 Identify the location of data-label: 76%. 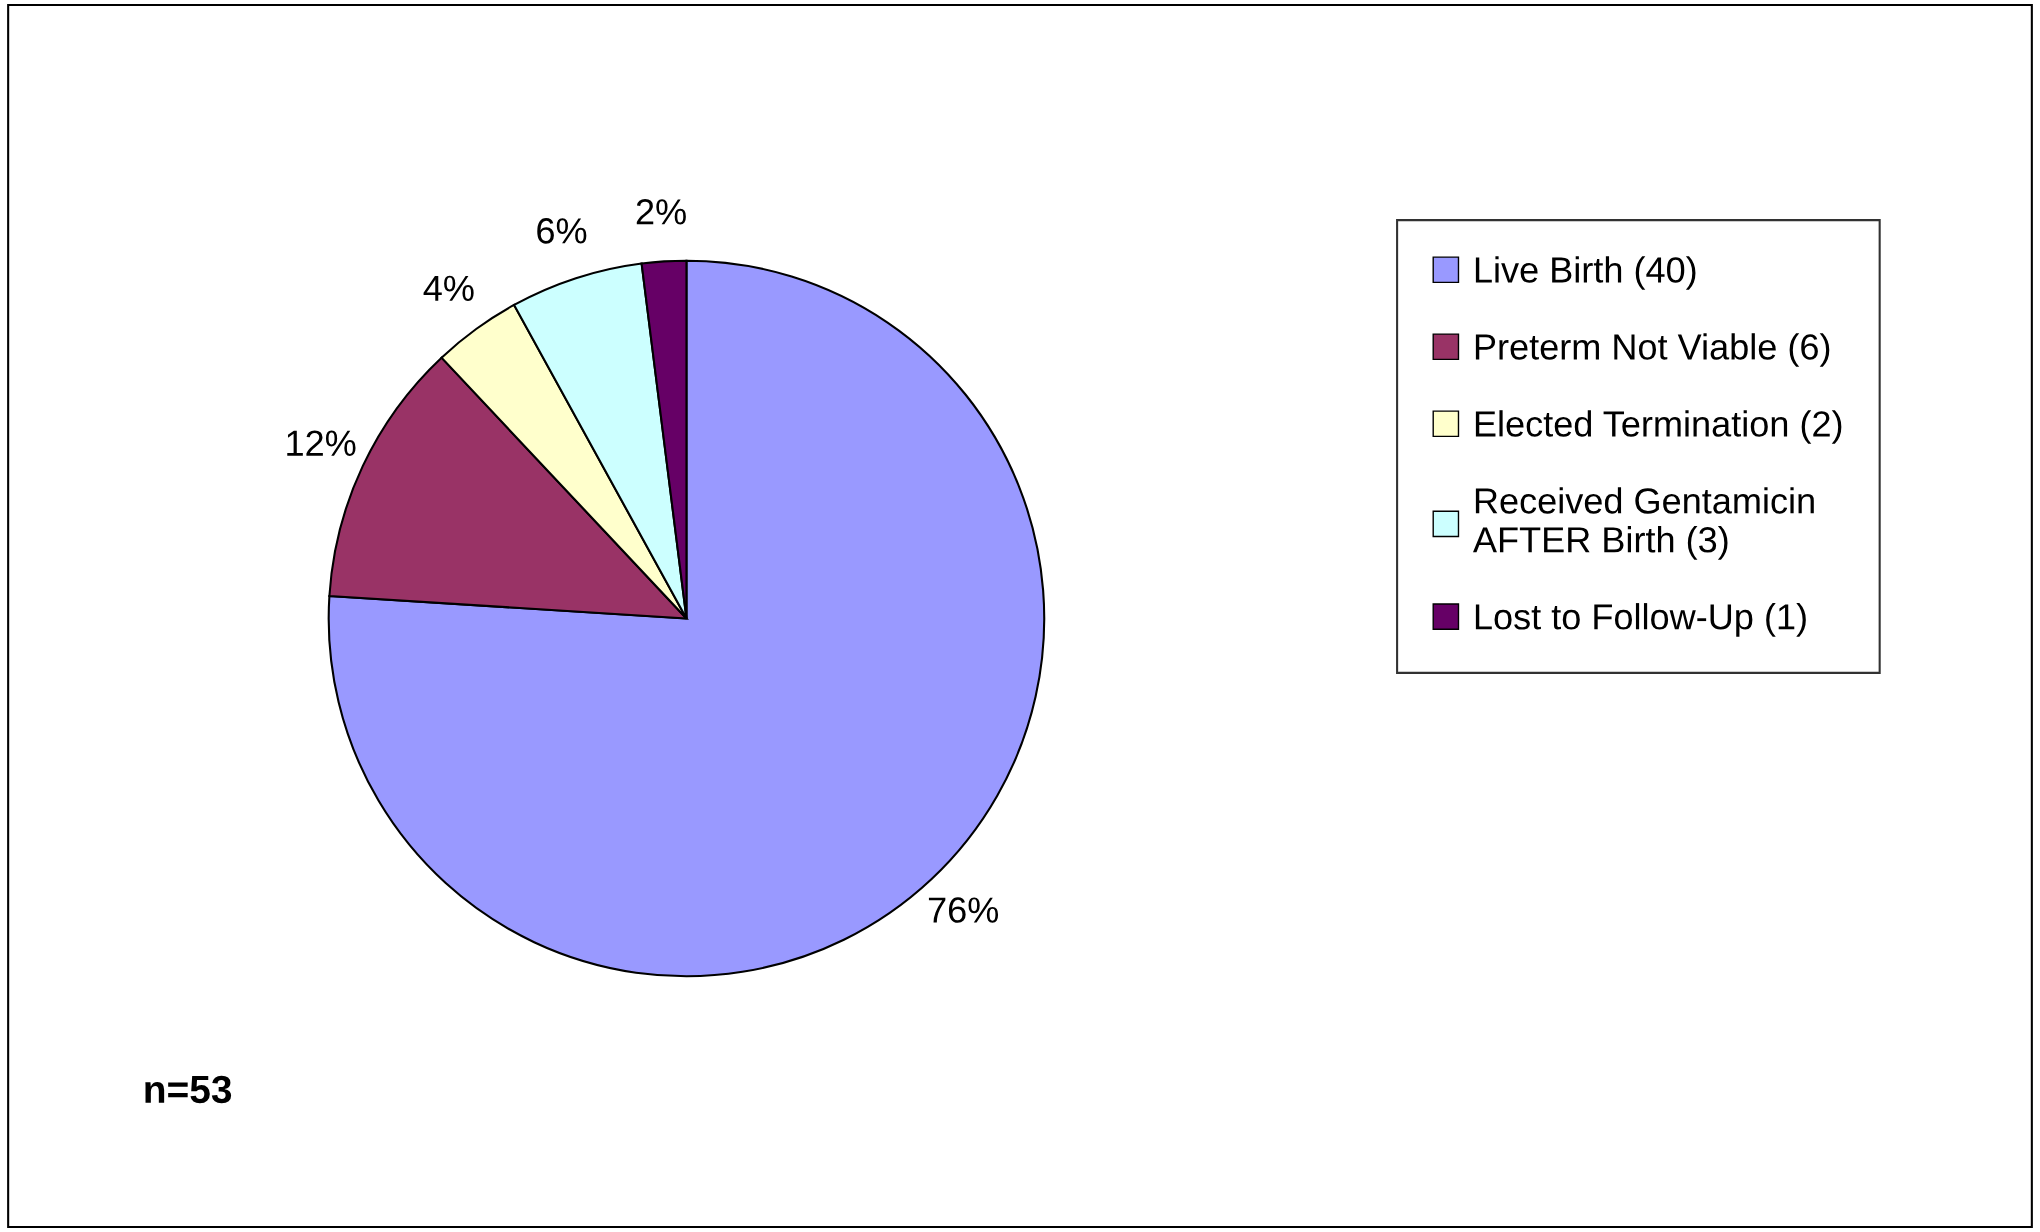
(963, 910).